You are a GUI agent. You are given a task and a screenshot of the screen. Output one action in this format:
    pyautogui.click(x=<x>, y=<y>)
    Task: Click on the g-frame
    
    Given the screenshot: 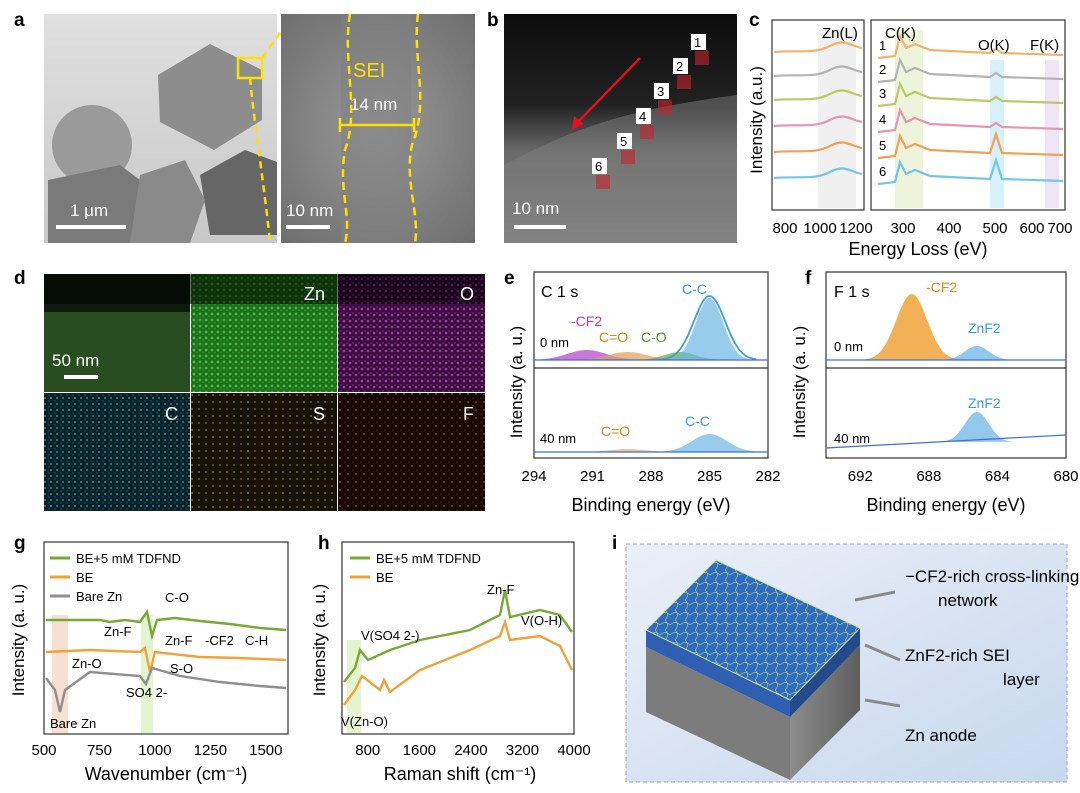 What is the action you would take?
    pyautogui.click(x=166, y=638)
    